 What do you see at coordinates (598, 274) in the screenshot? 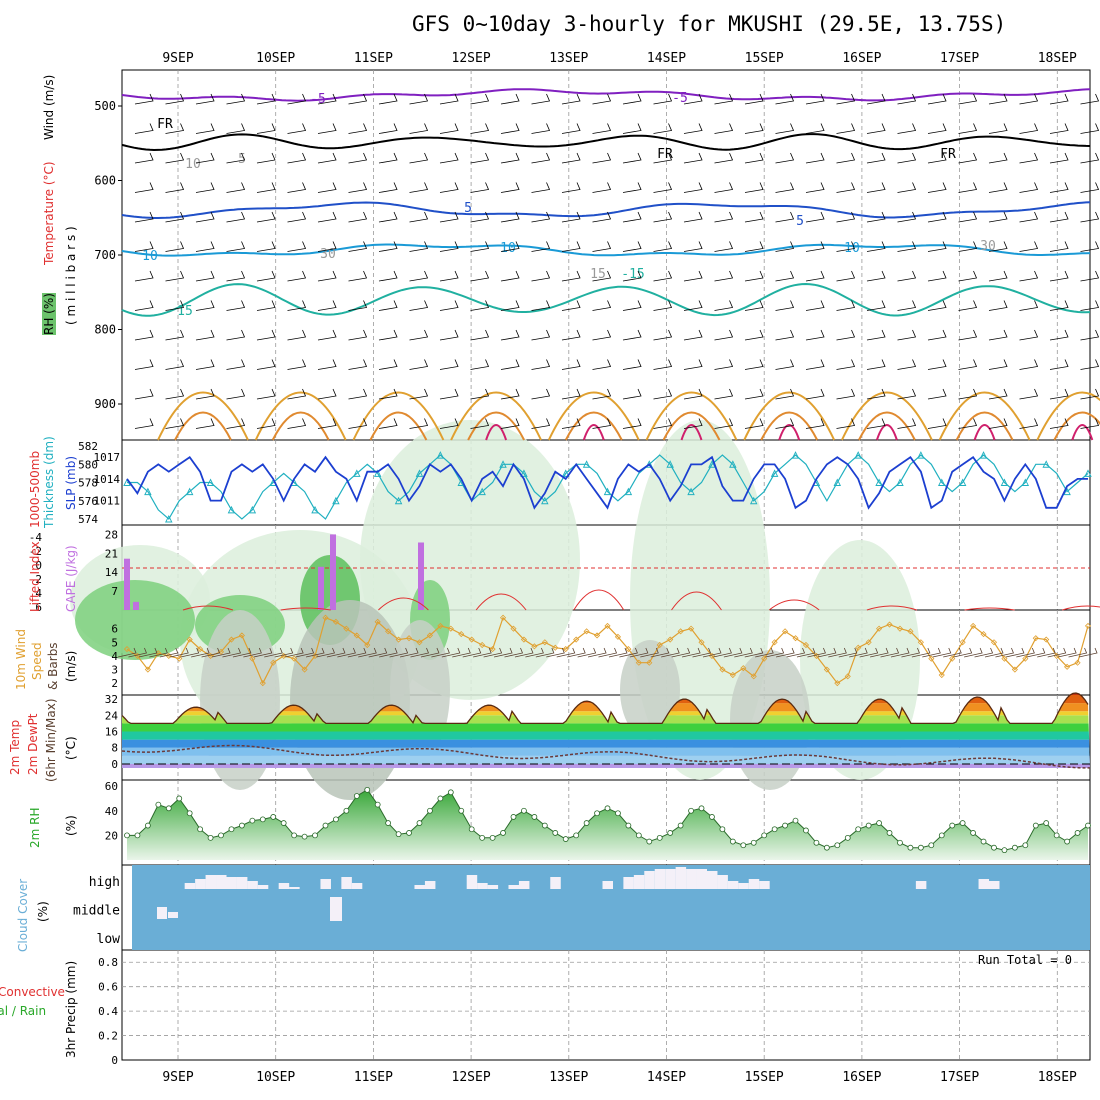
I see `contour-label: 15` at bounding box center [598, 274].